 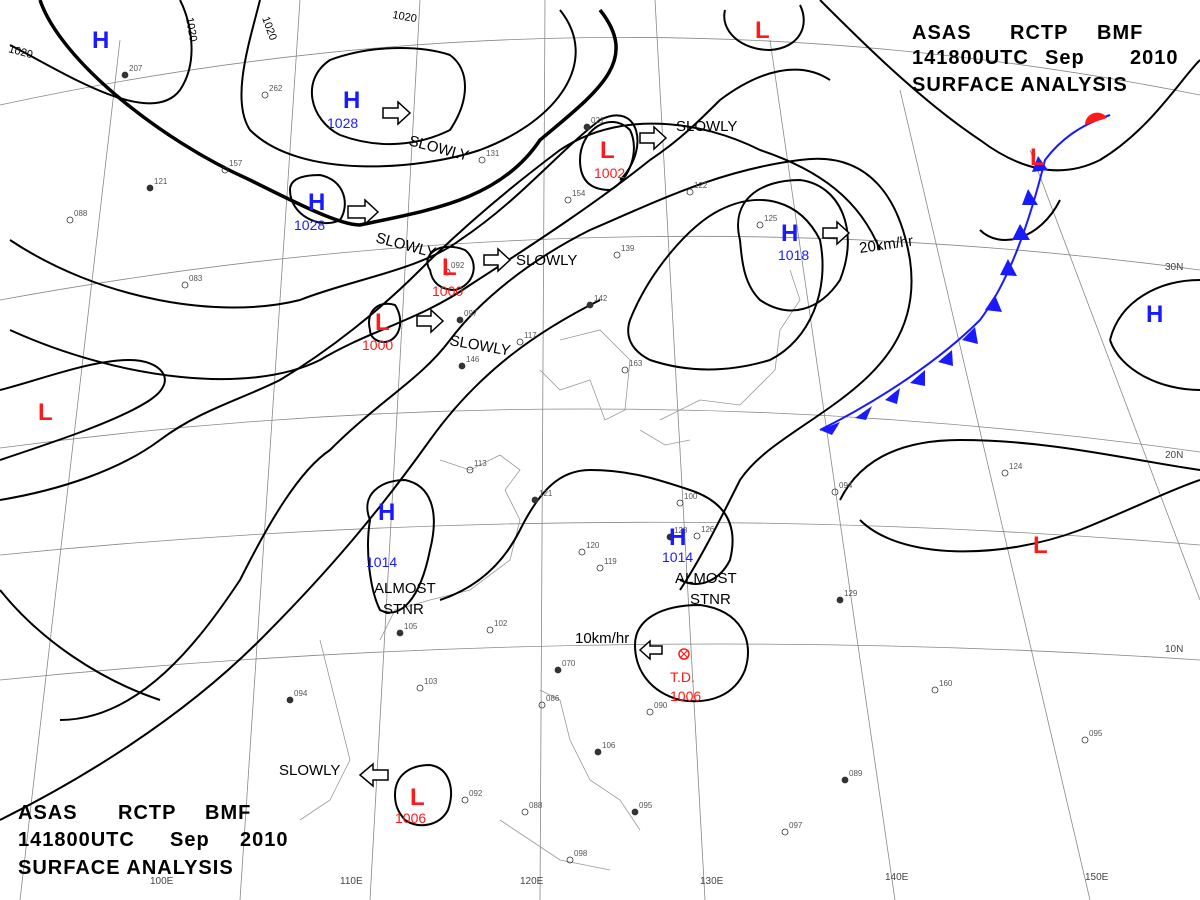 What do you see at coordinates (546, 493) in the screenshot?
I see `station-pressure: 121` at bounding box center [546, 493].